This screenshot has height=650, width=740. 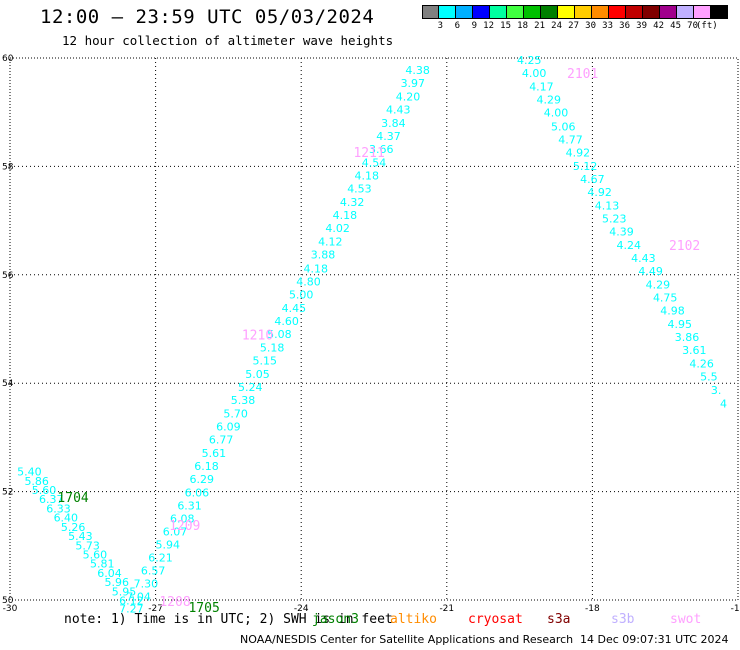 What do you see at coordinates (201, 479) in the screenshot?
I see `wave-height-value: 6.29` at bounding box center [201, 479].